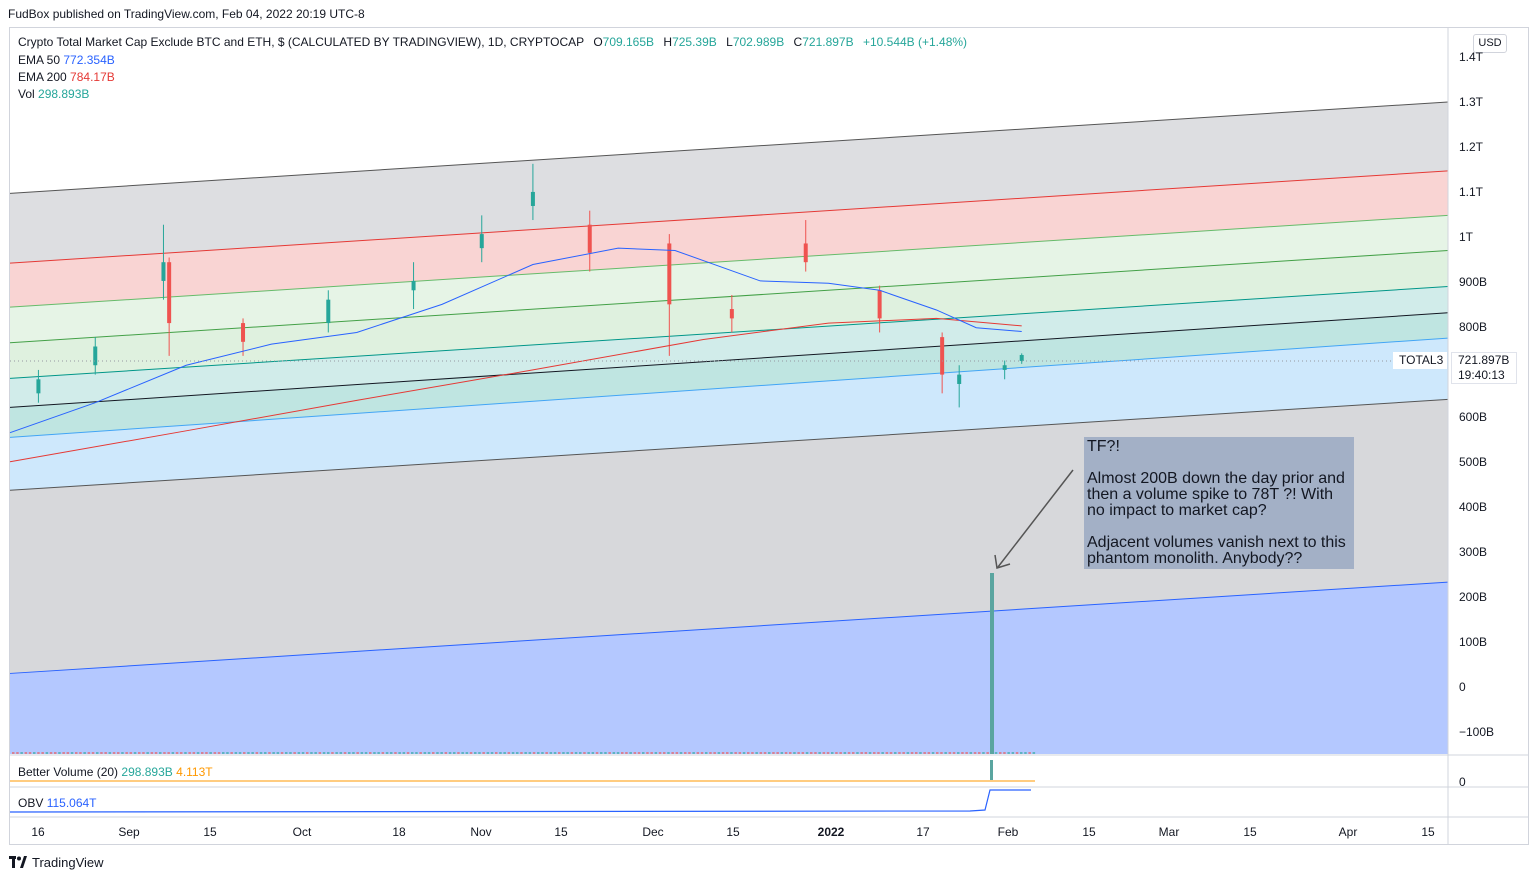 The width and height of the screenshot is (1539, 880). I want to click on ema200-legend: EMA 200 784.17B, so click(66, 77).